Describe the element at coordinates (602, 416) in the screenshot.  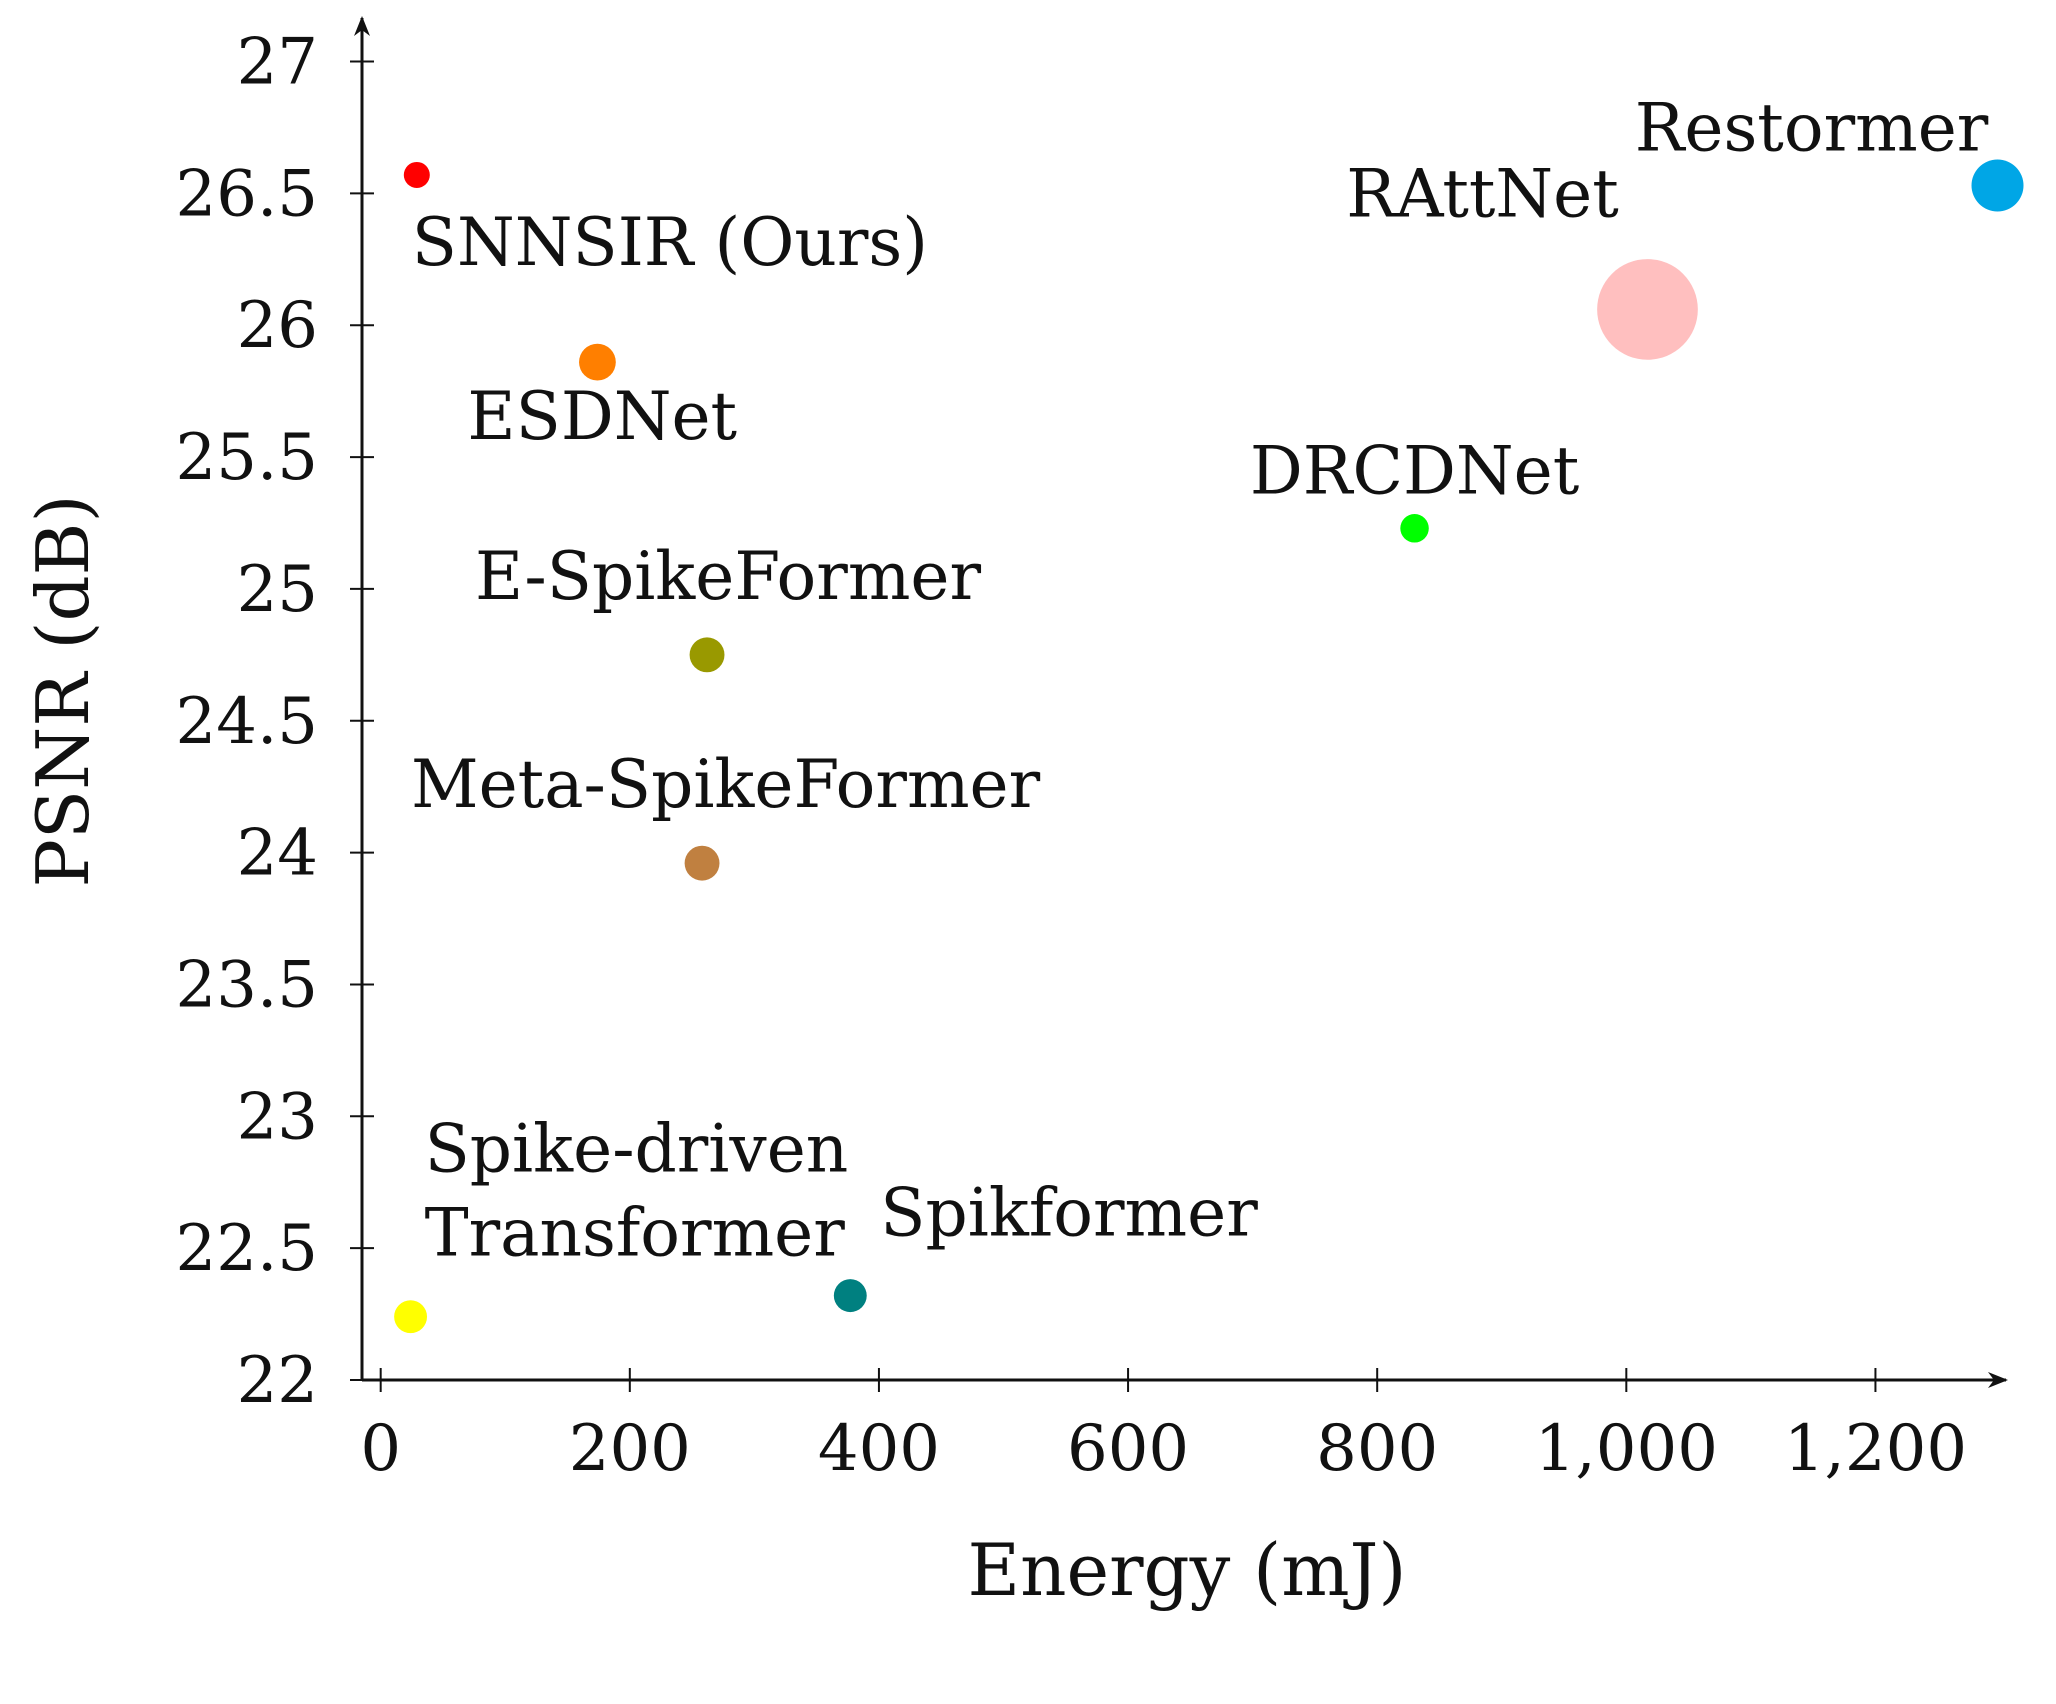
I see `label-esdnet: ESDNet` at that location.